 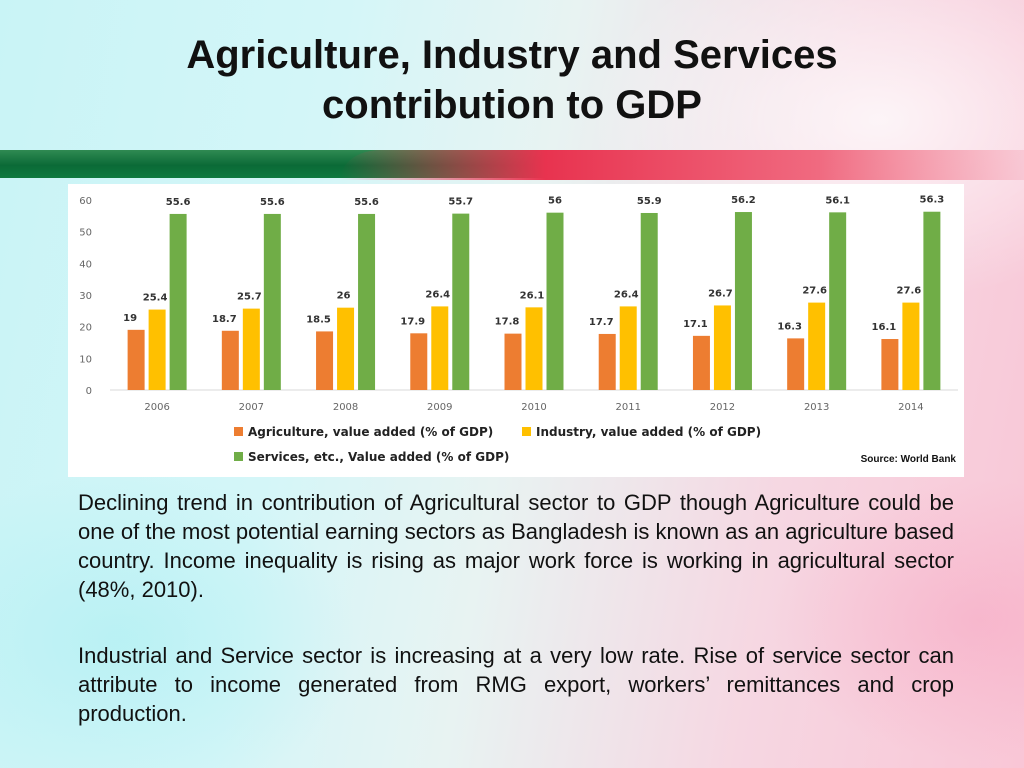 I want to click on bar-agriculture-2008, so click(x=325, y=360).